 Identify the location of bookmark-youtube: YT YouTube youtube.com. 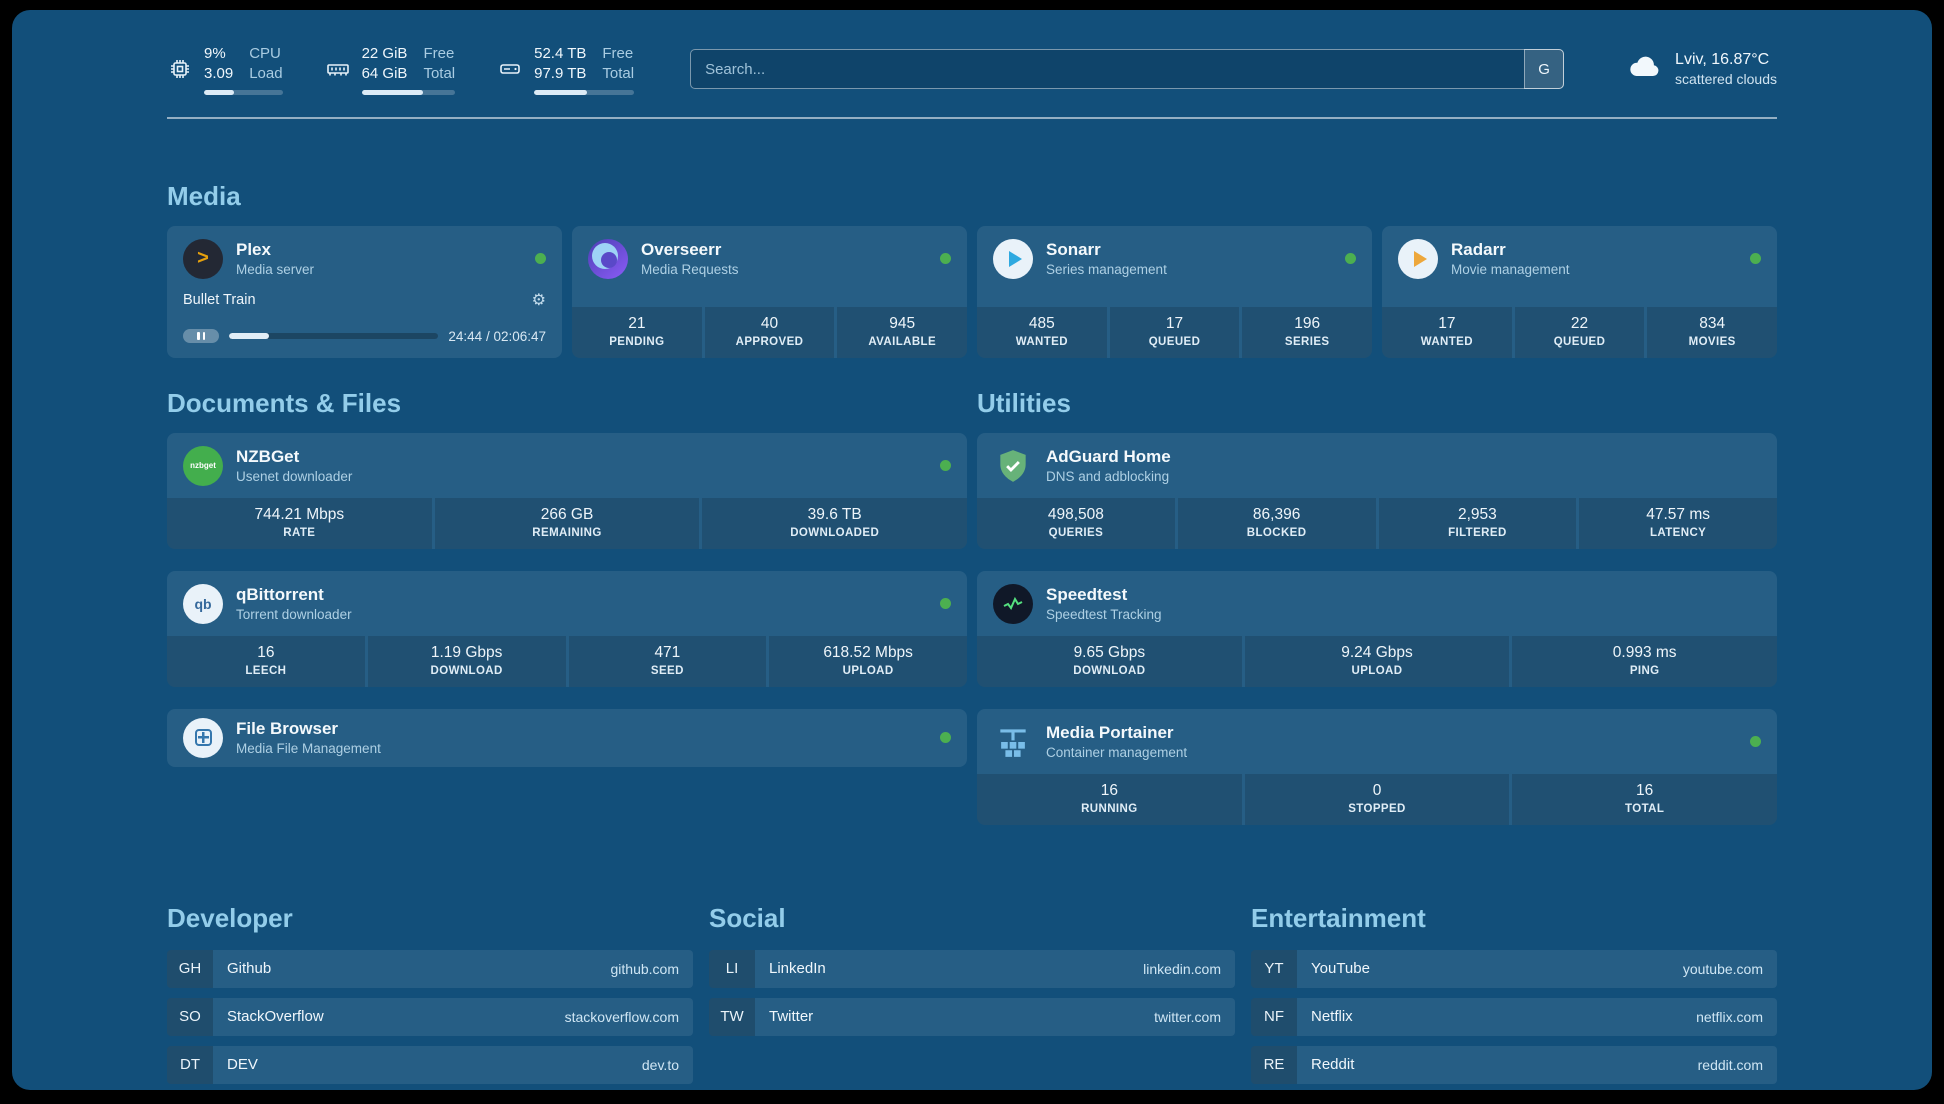
(1514, 968).